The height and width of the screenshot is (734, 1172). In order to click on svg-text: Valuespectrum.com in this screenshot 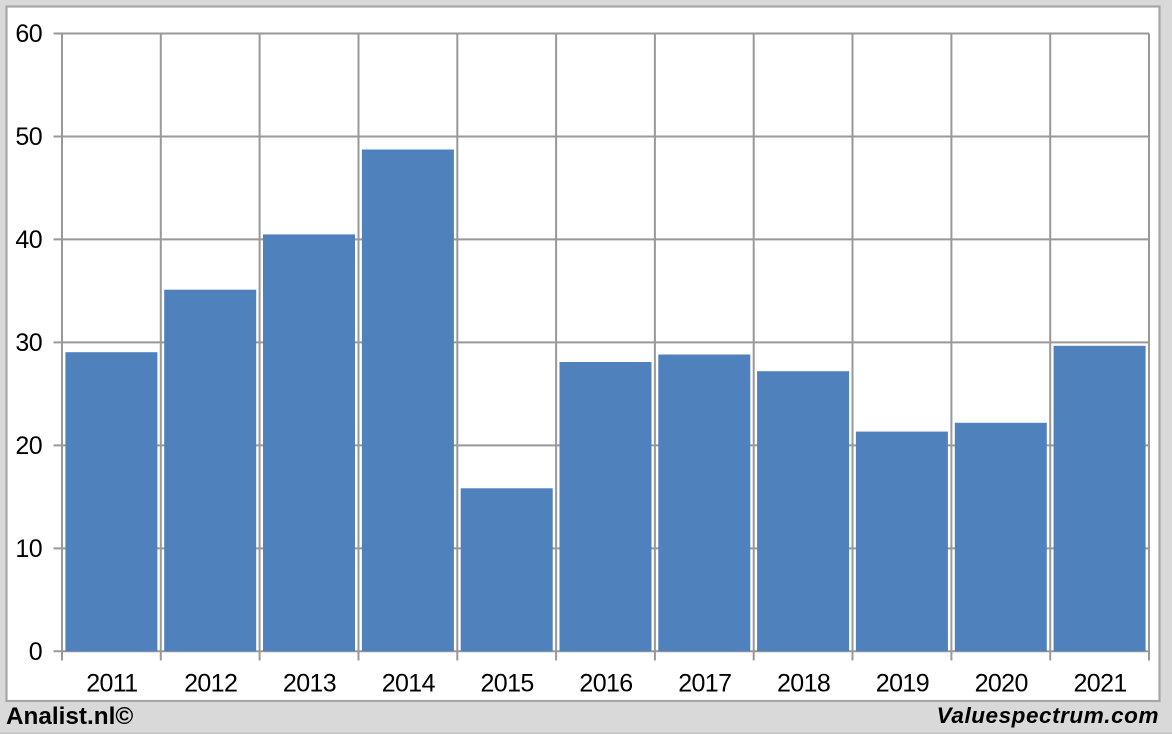, I will do `click(1048, 715)`.